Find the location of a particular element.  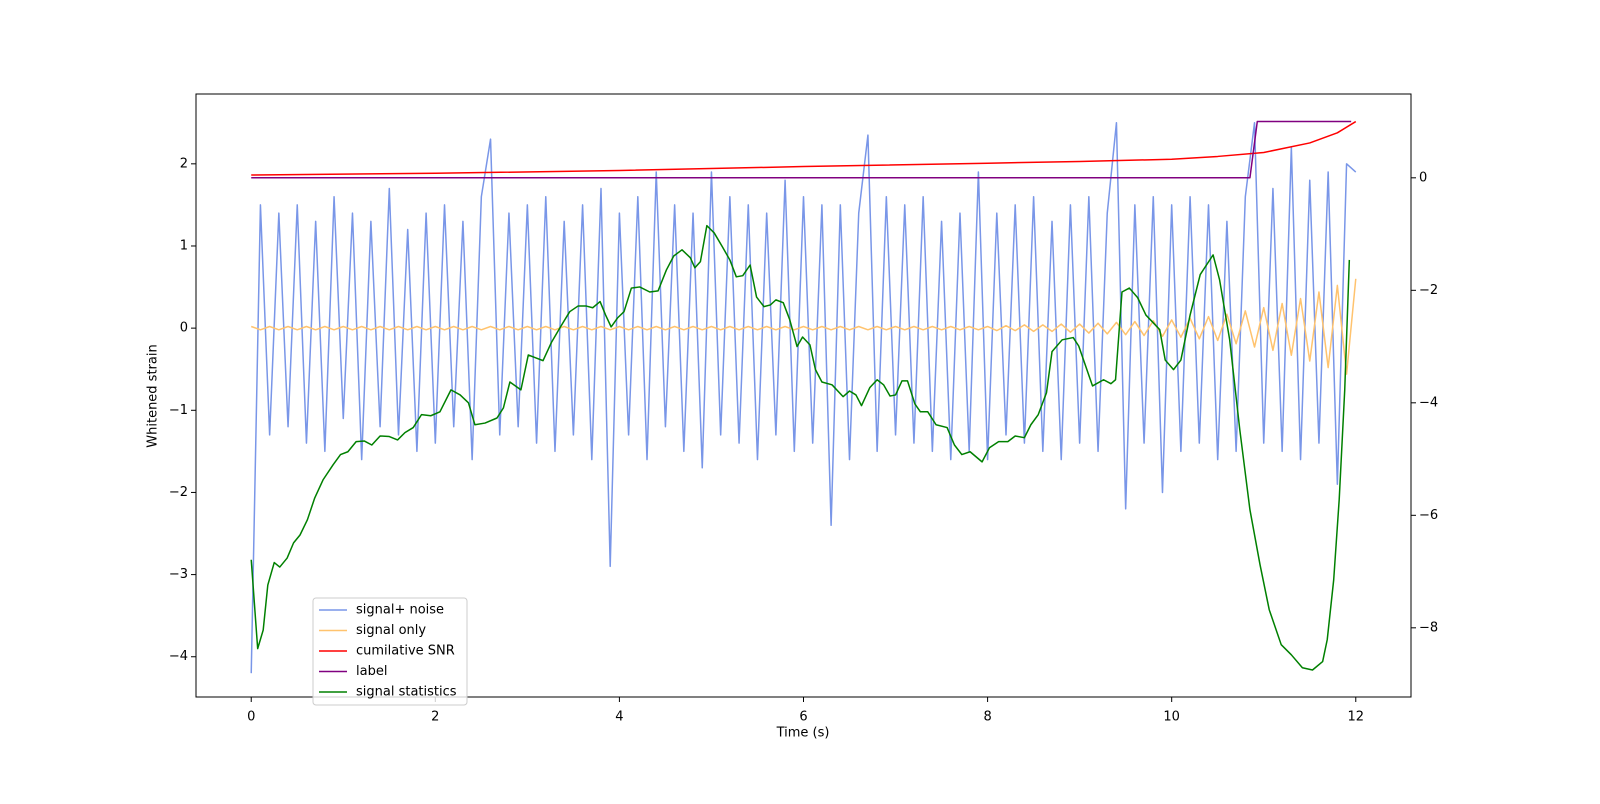

legend-label: signal+ noise is located at coordinates (400, 610).